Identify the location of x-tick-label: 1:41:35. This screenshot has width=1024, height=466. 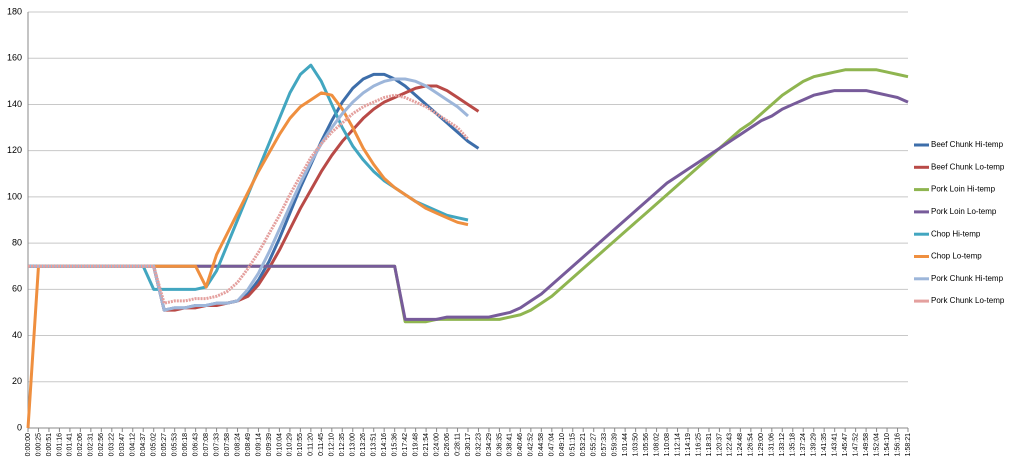
(824, 444).